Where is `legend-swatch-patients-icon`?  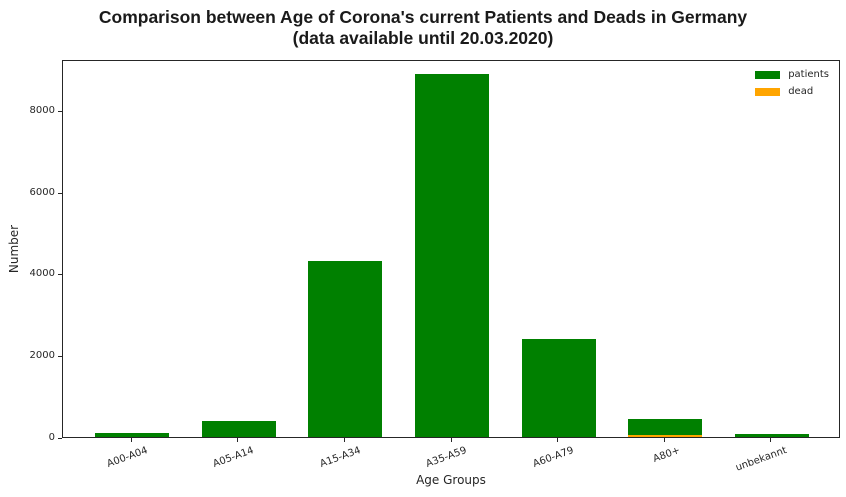 legend-swatch-patients-icon is located at coordinates (768, 75).